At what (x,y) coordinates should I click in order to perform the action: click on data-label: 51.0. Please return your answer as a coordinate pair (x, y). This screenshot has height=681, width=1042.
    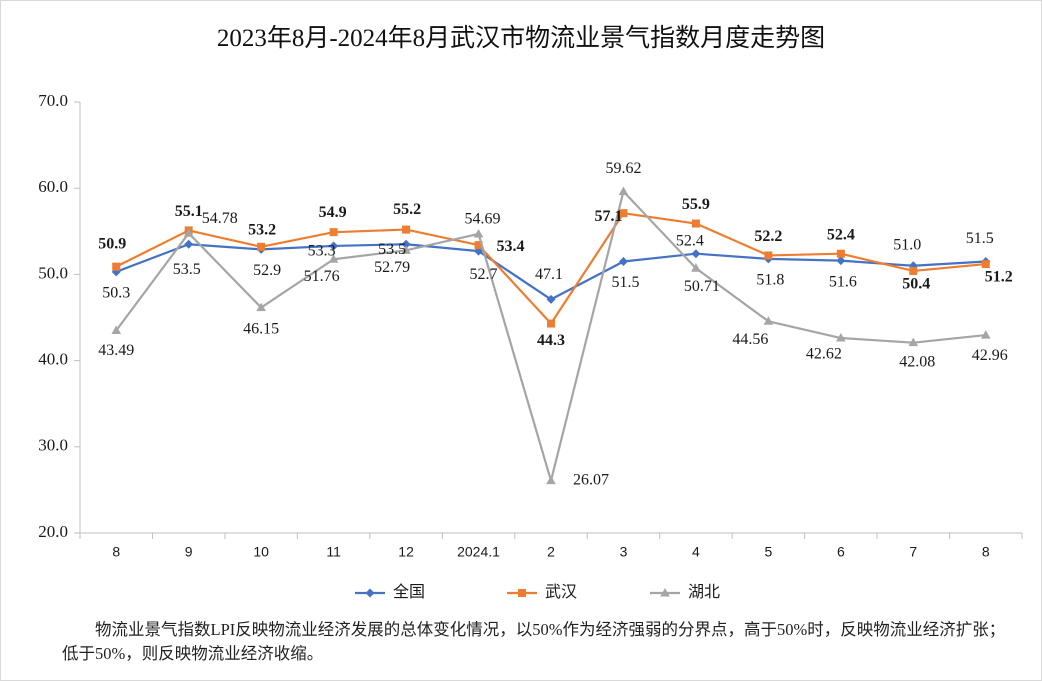
    Looking at the image, I should click on (907, 244).